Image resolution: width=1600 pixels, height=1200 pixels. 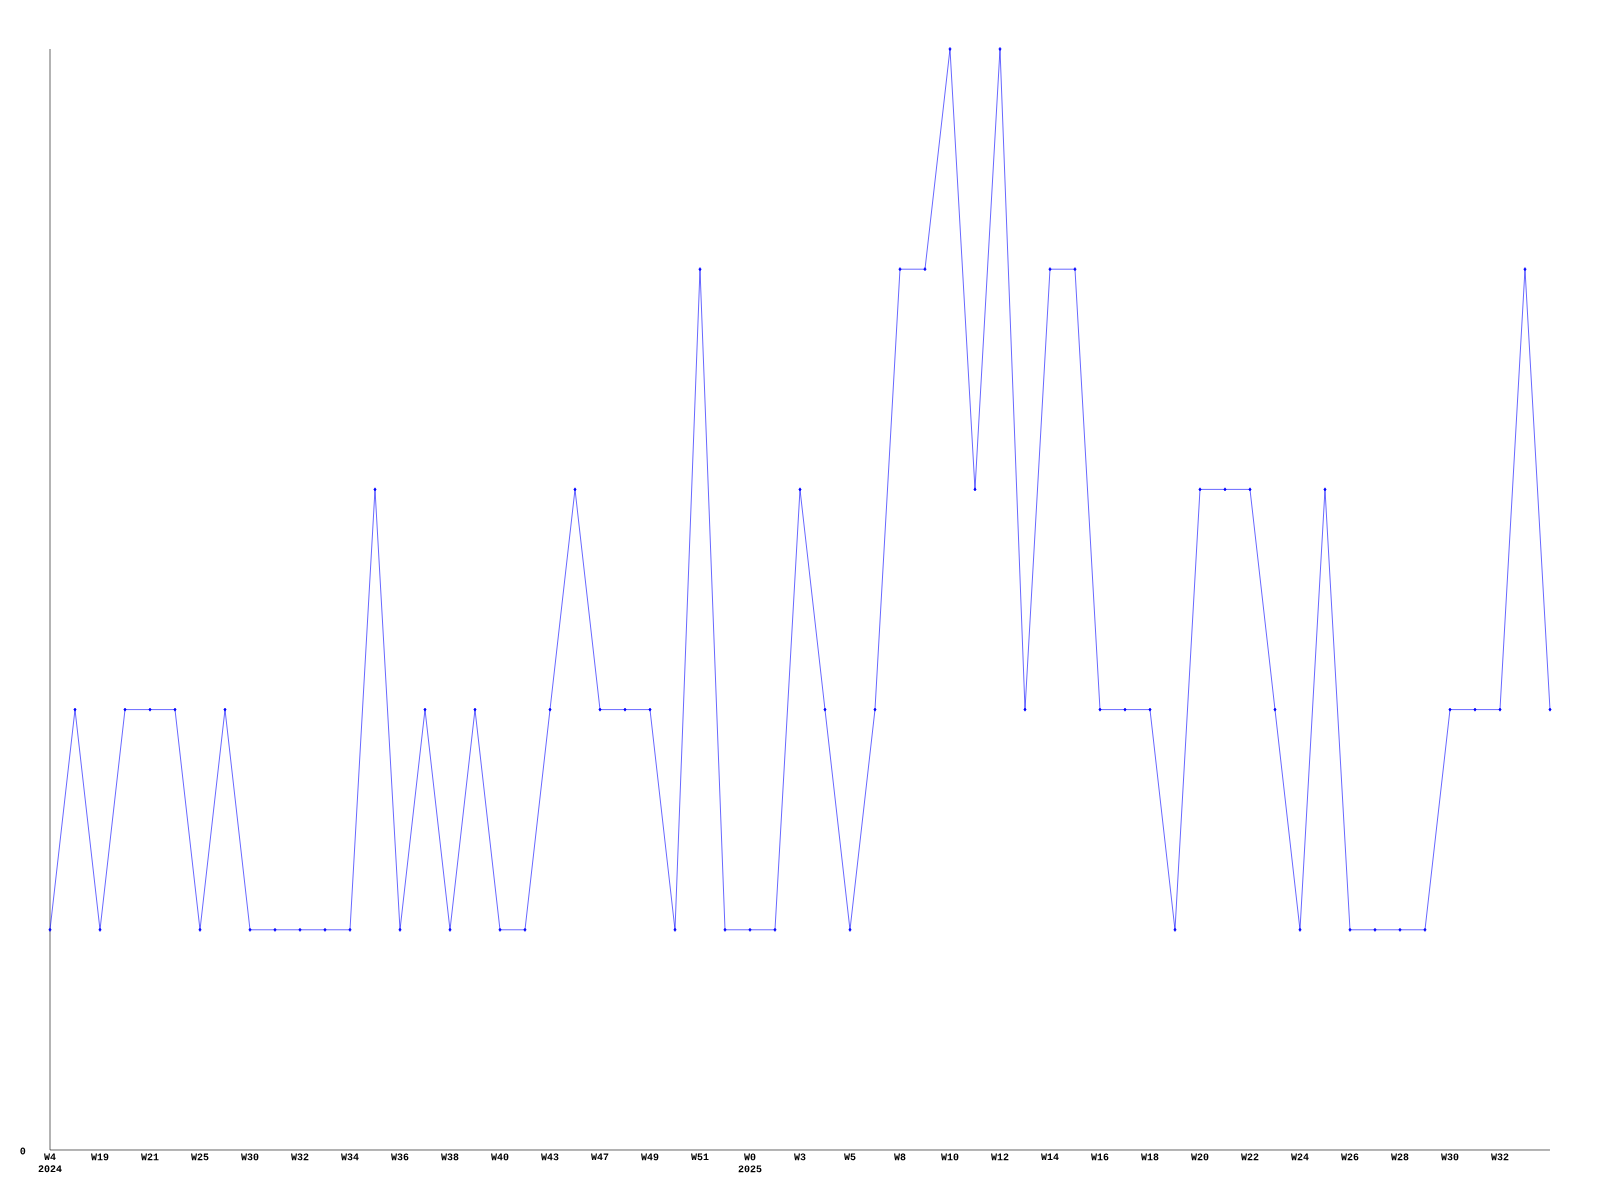 What do you see at coordinates (150, 1157) in the screenshot?
I see `x-tick-label: W21` at bounding box center [150, 1157].